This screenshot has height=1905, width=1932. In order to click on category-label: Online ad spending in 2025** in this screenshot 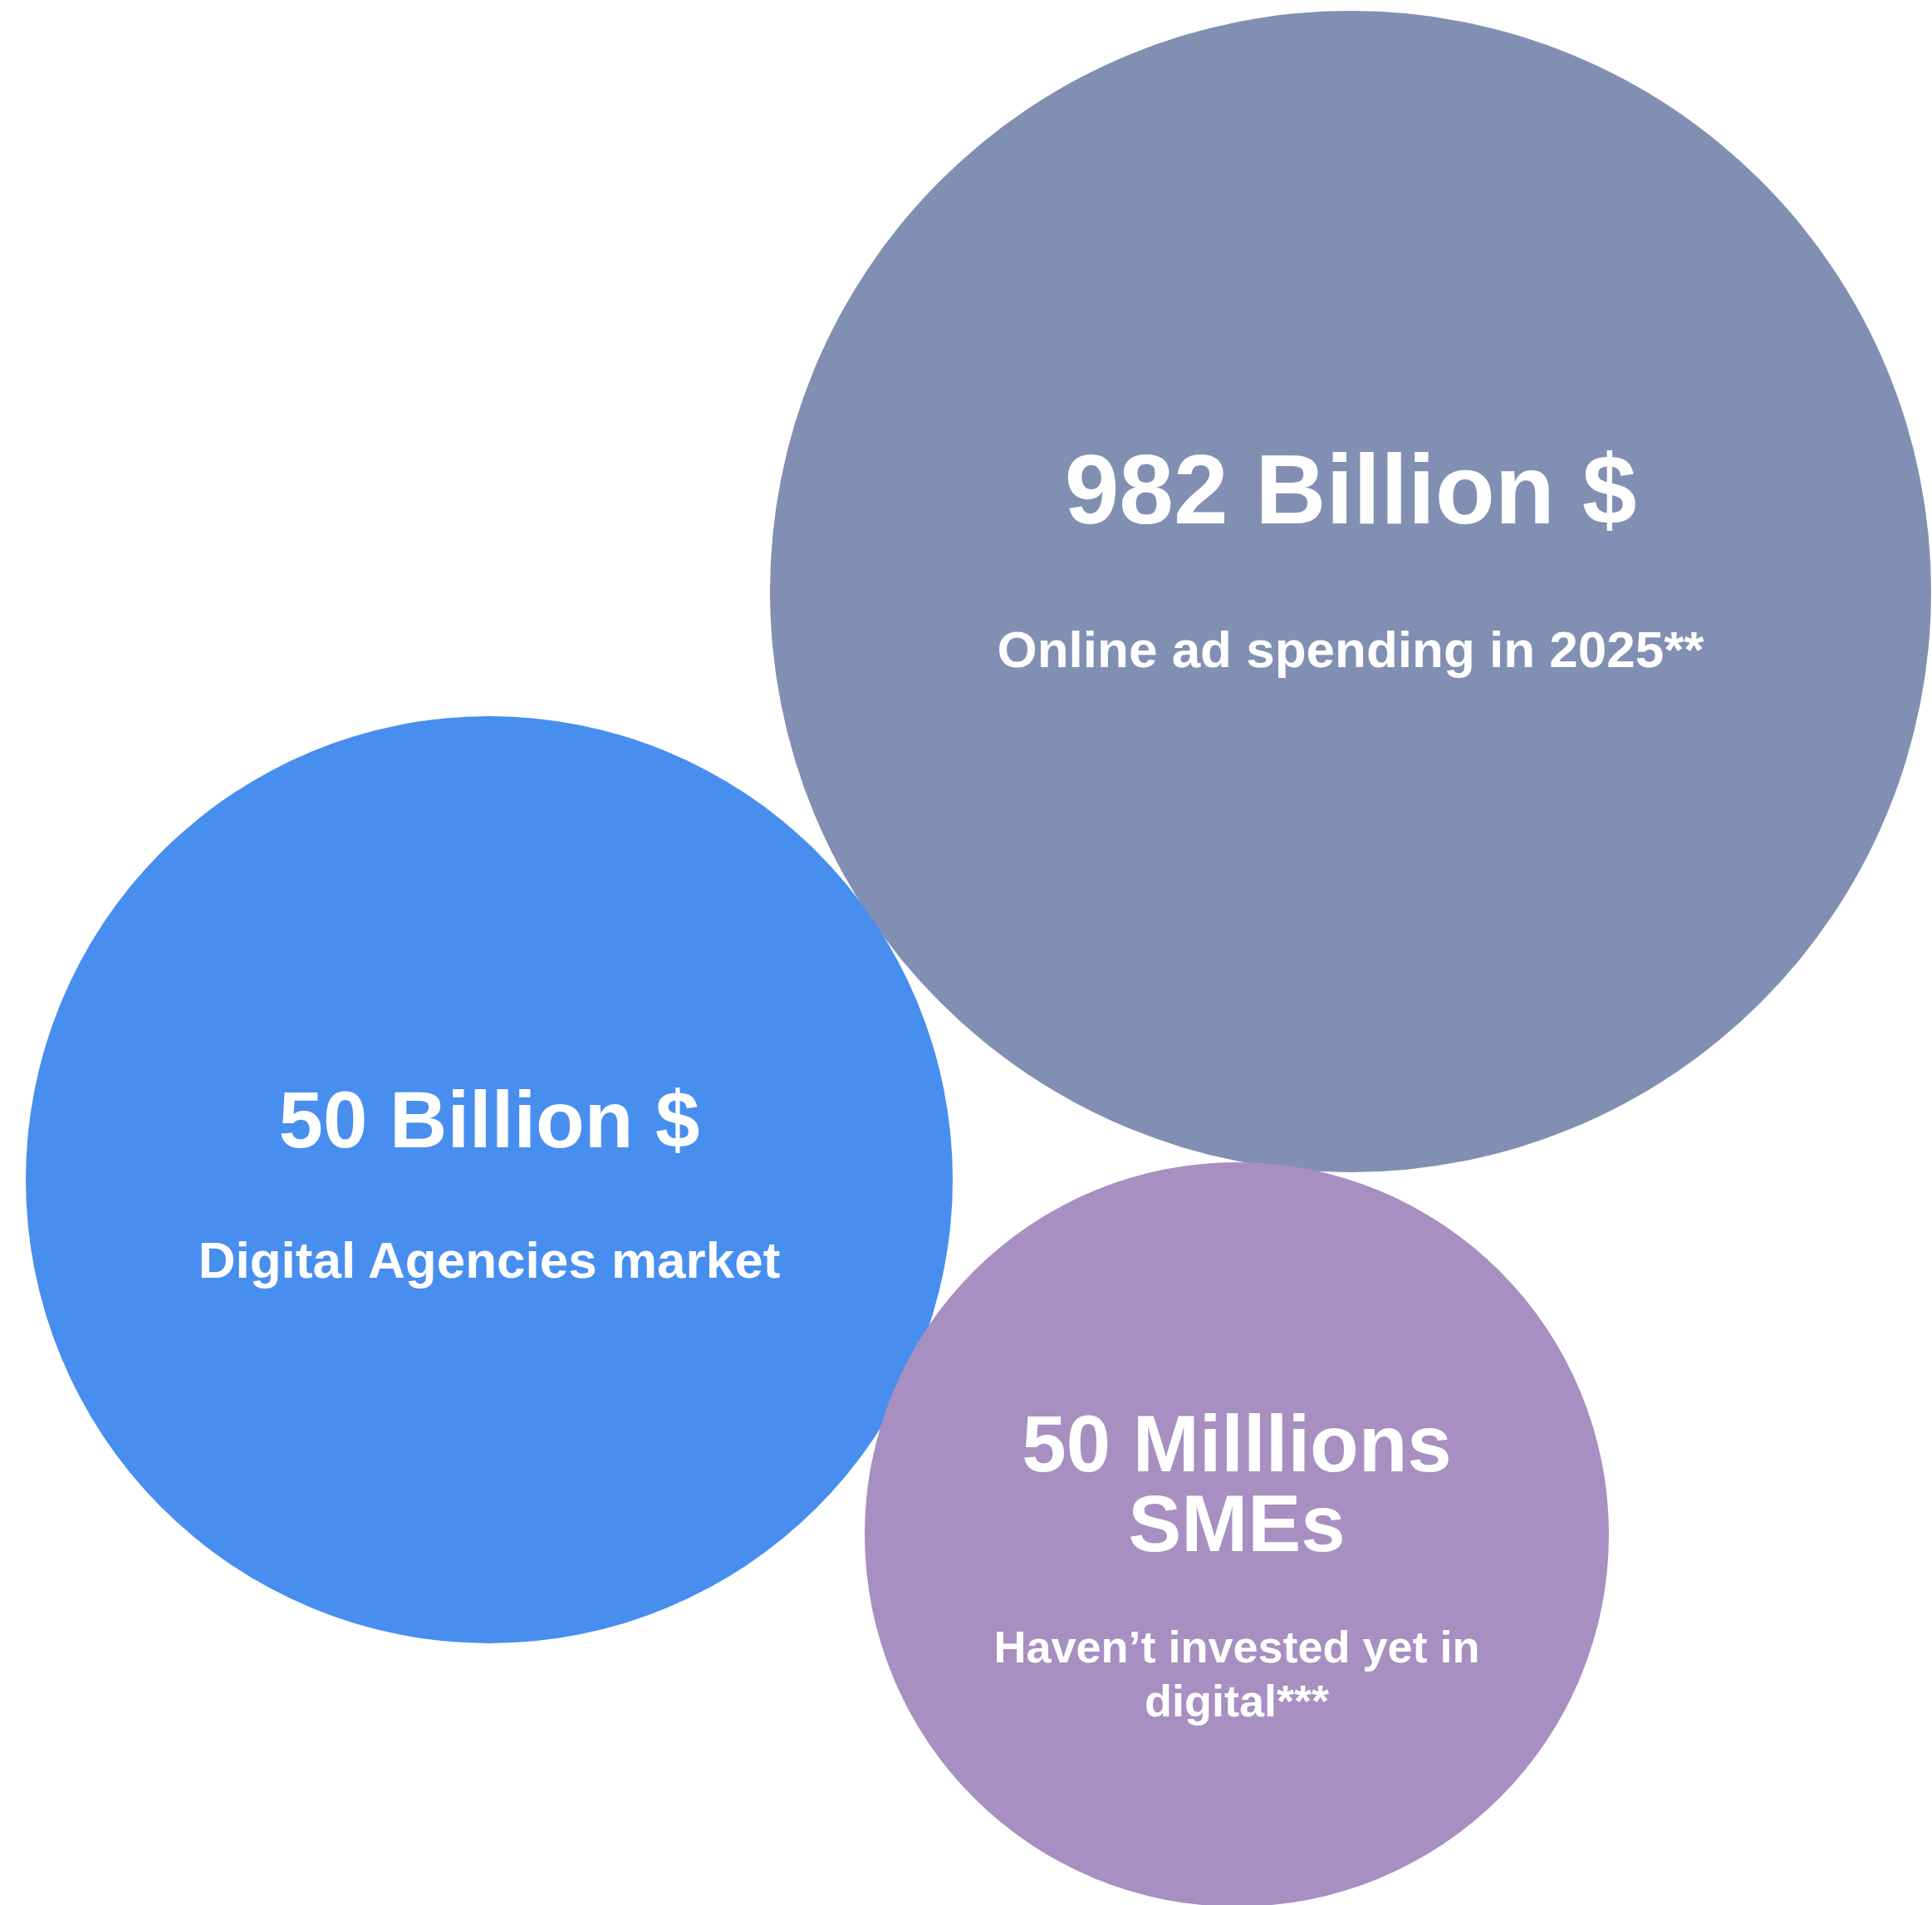, I will do `click(1350, 650)`.